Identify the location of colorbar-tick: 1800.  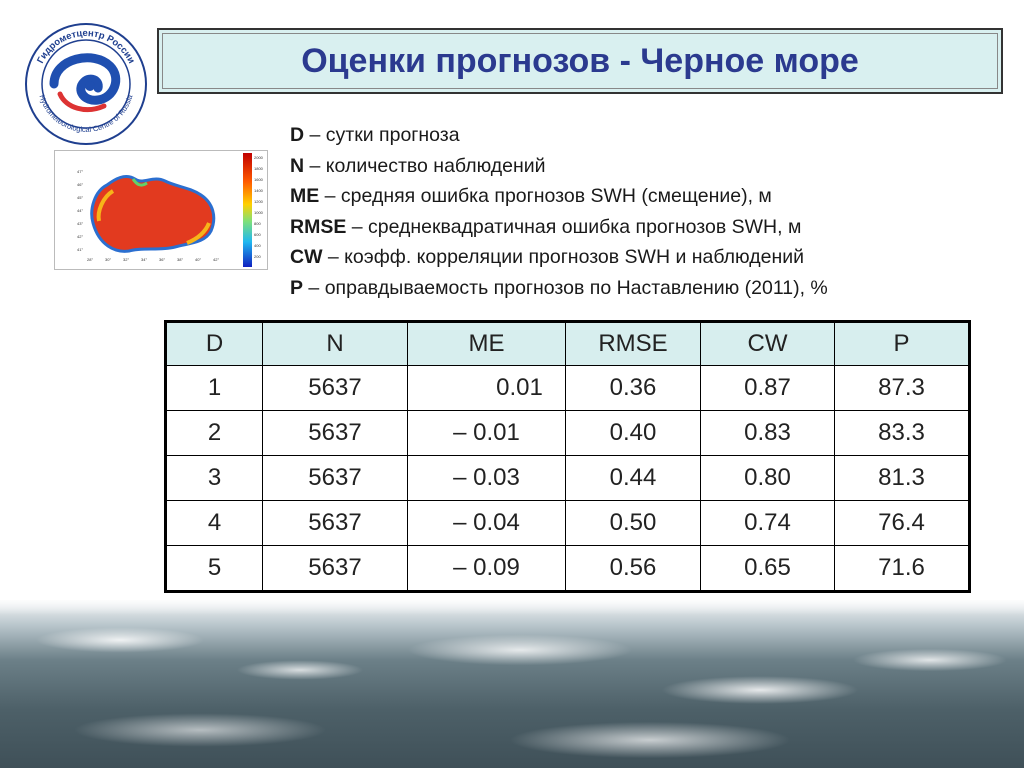
(259, 168).